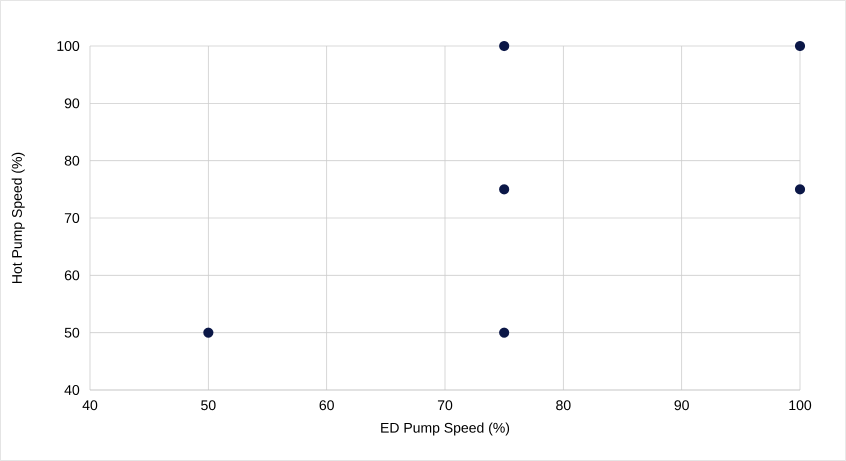 The width and height of the screenshot is (846, 461). Describe the element at coordinates (72, 103) in the screenshot. I see `y-tick-label: 90` at that location.